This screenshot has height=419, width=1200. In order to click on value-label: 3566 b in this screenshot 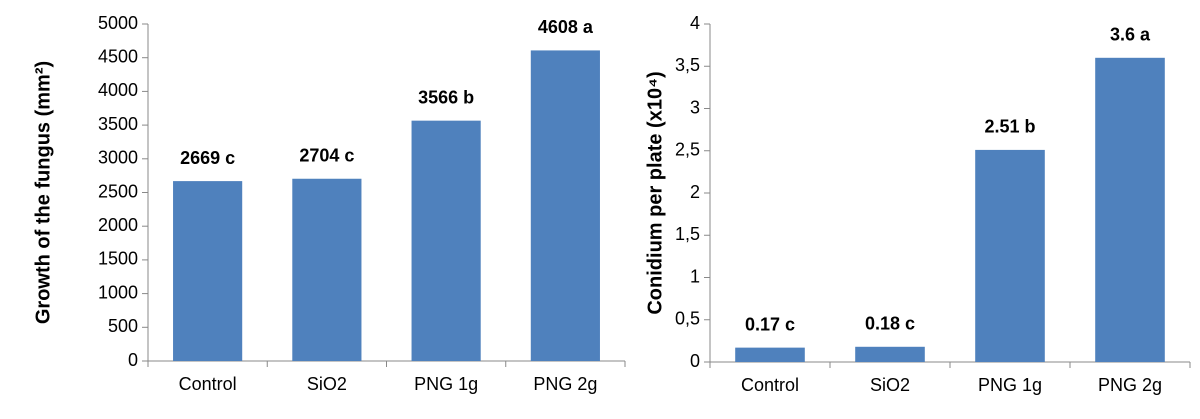, I will do `click(446, 97)`.